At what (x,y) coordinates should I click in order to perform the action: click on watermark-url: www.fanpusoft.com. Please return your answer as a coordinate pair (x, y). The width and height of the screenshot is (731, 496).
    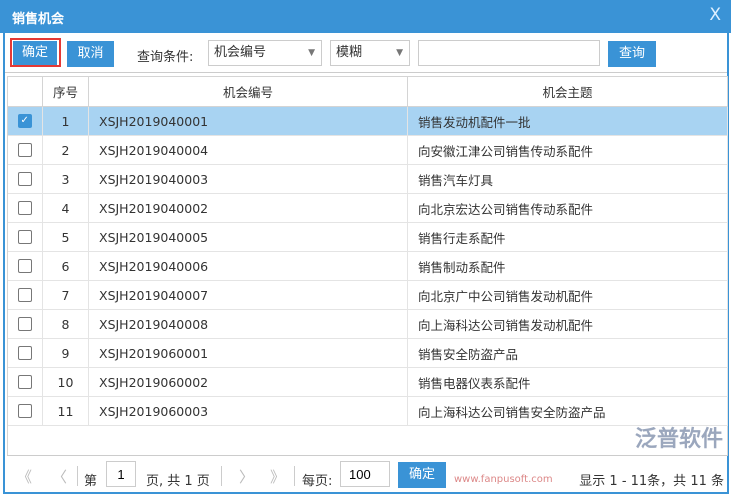
    Looking at the image, I should click on (503, 479).